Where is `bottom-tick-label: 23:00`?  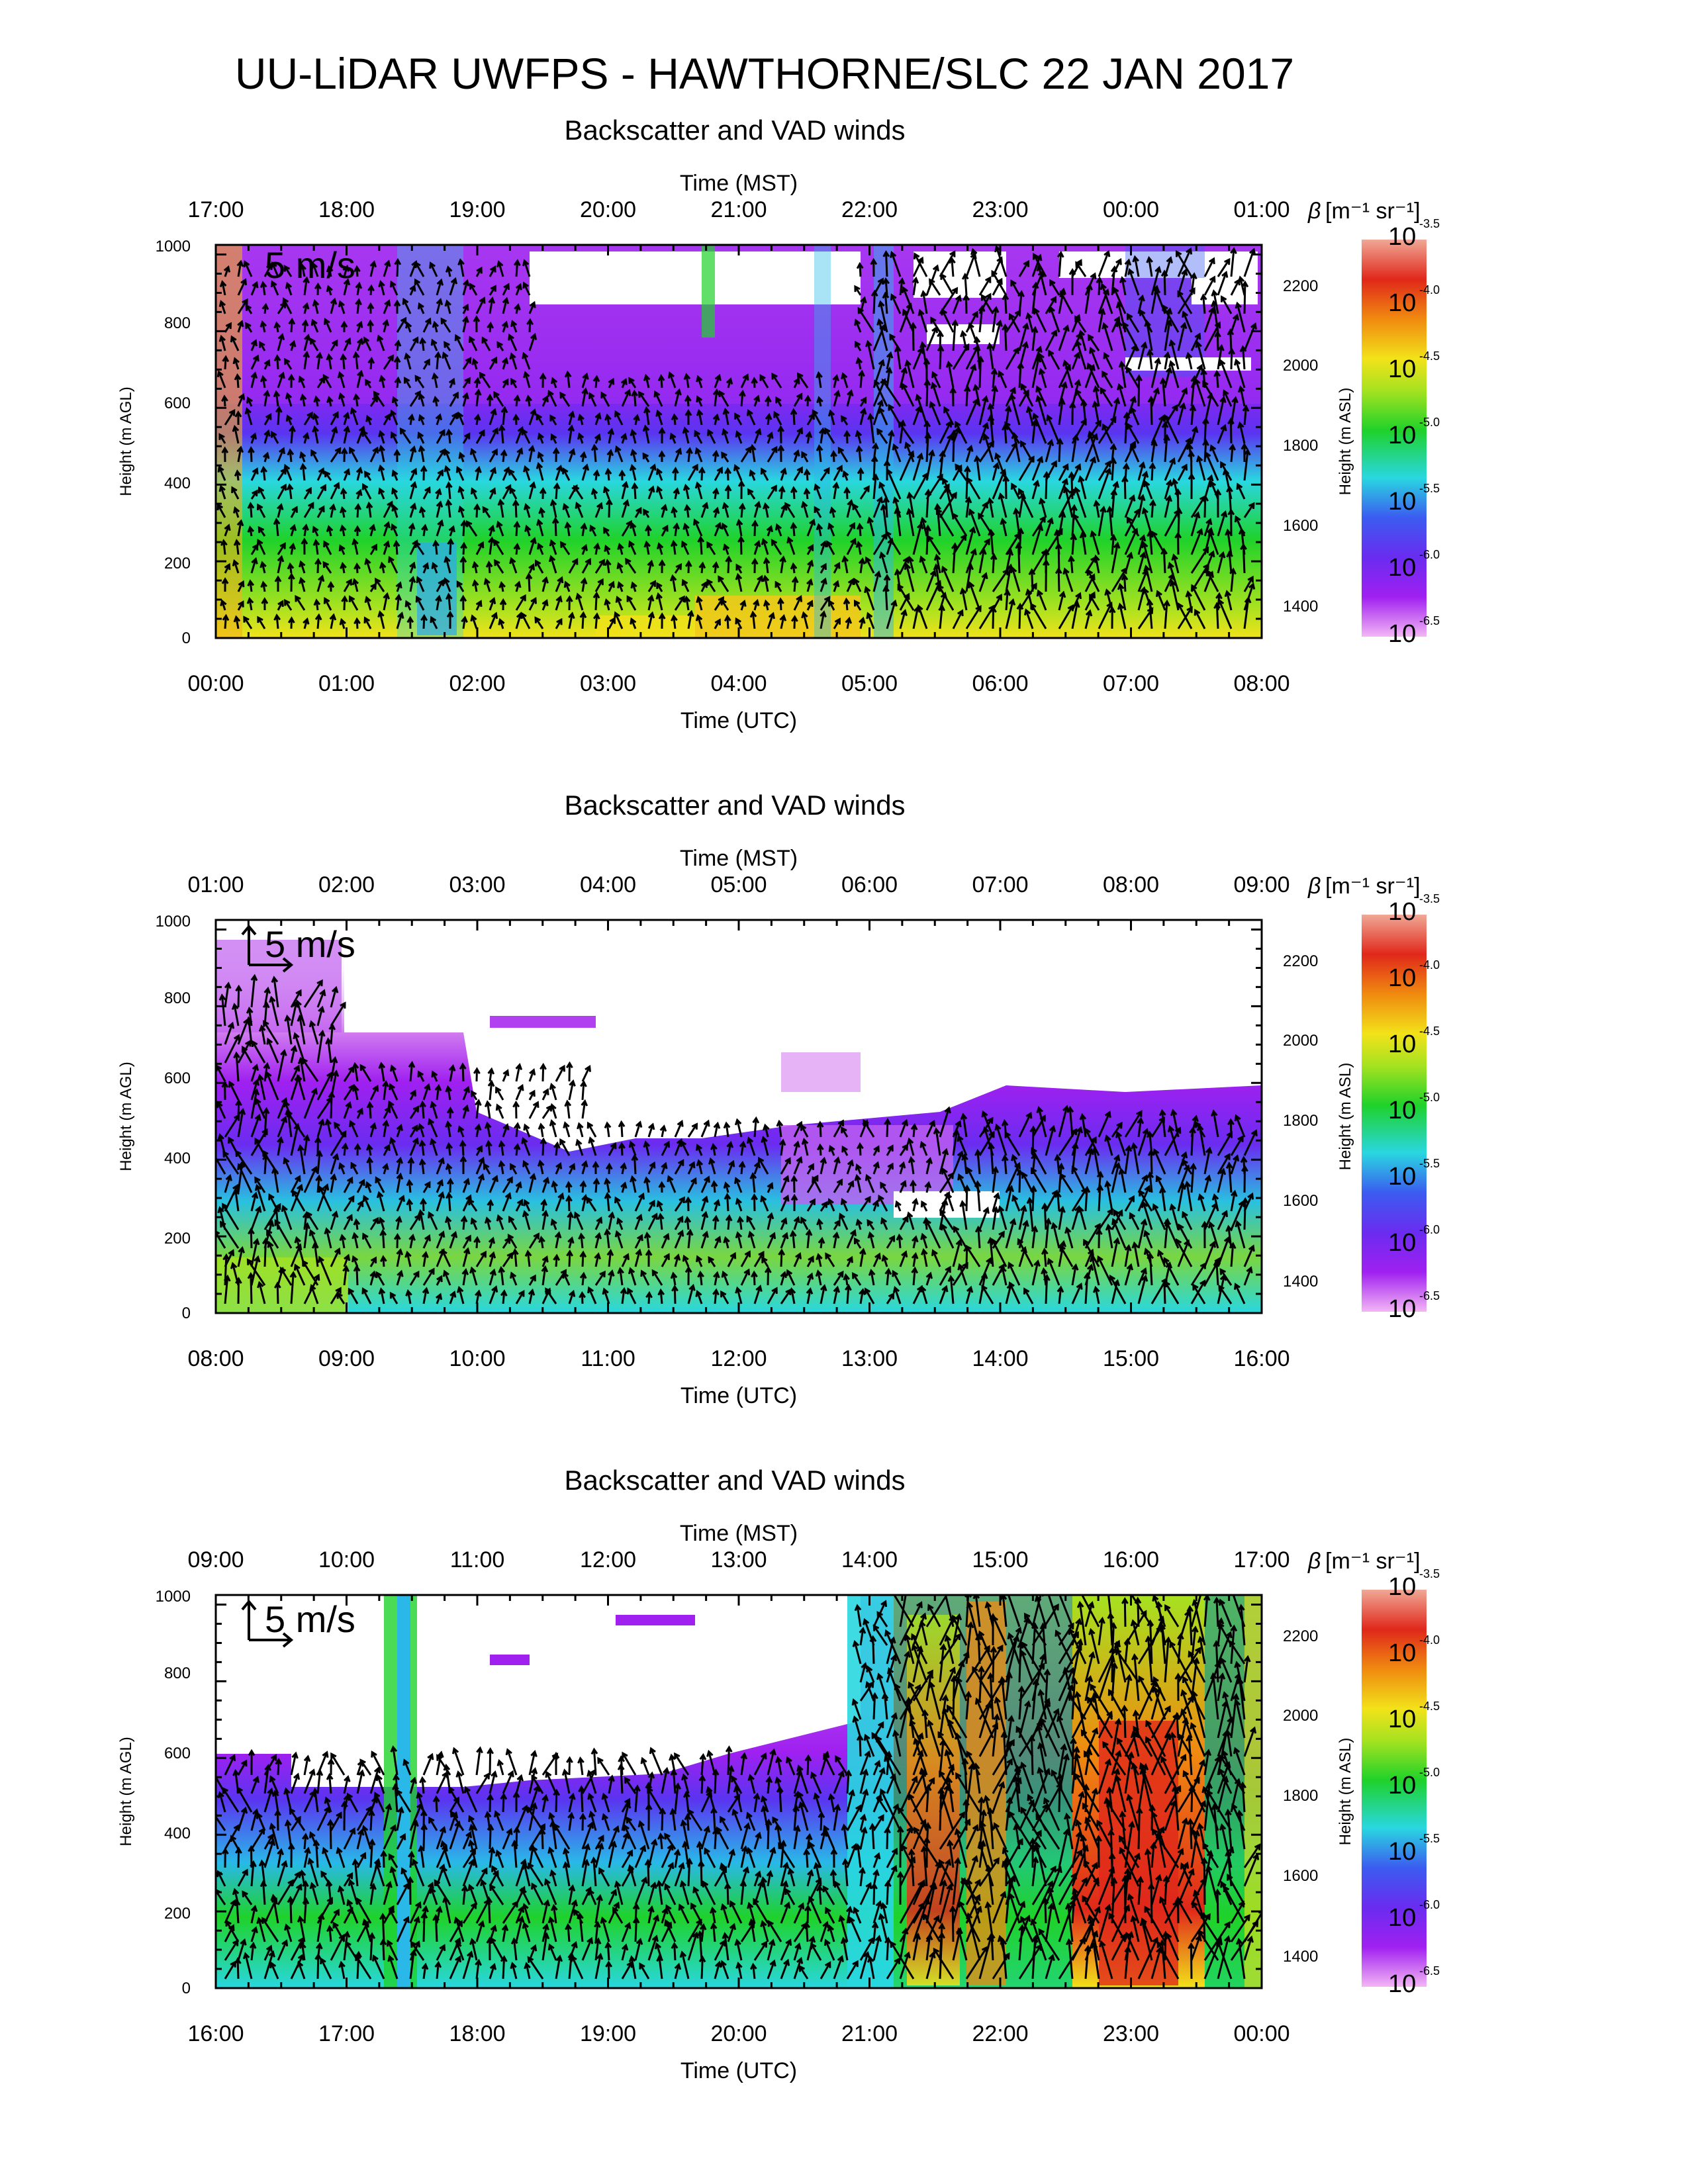
bottom-tick-label: 23:00 is located at coordinates (1131, 2033).